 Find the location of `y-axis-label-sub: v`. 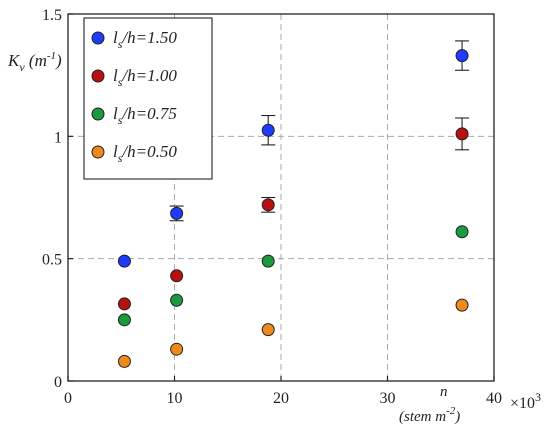

y-axis-label-sub: v is located at coordinates (22, 67).